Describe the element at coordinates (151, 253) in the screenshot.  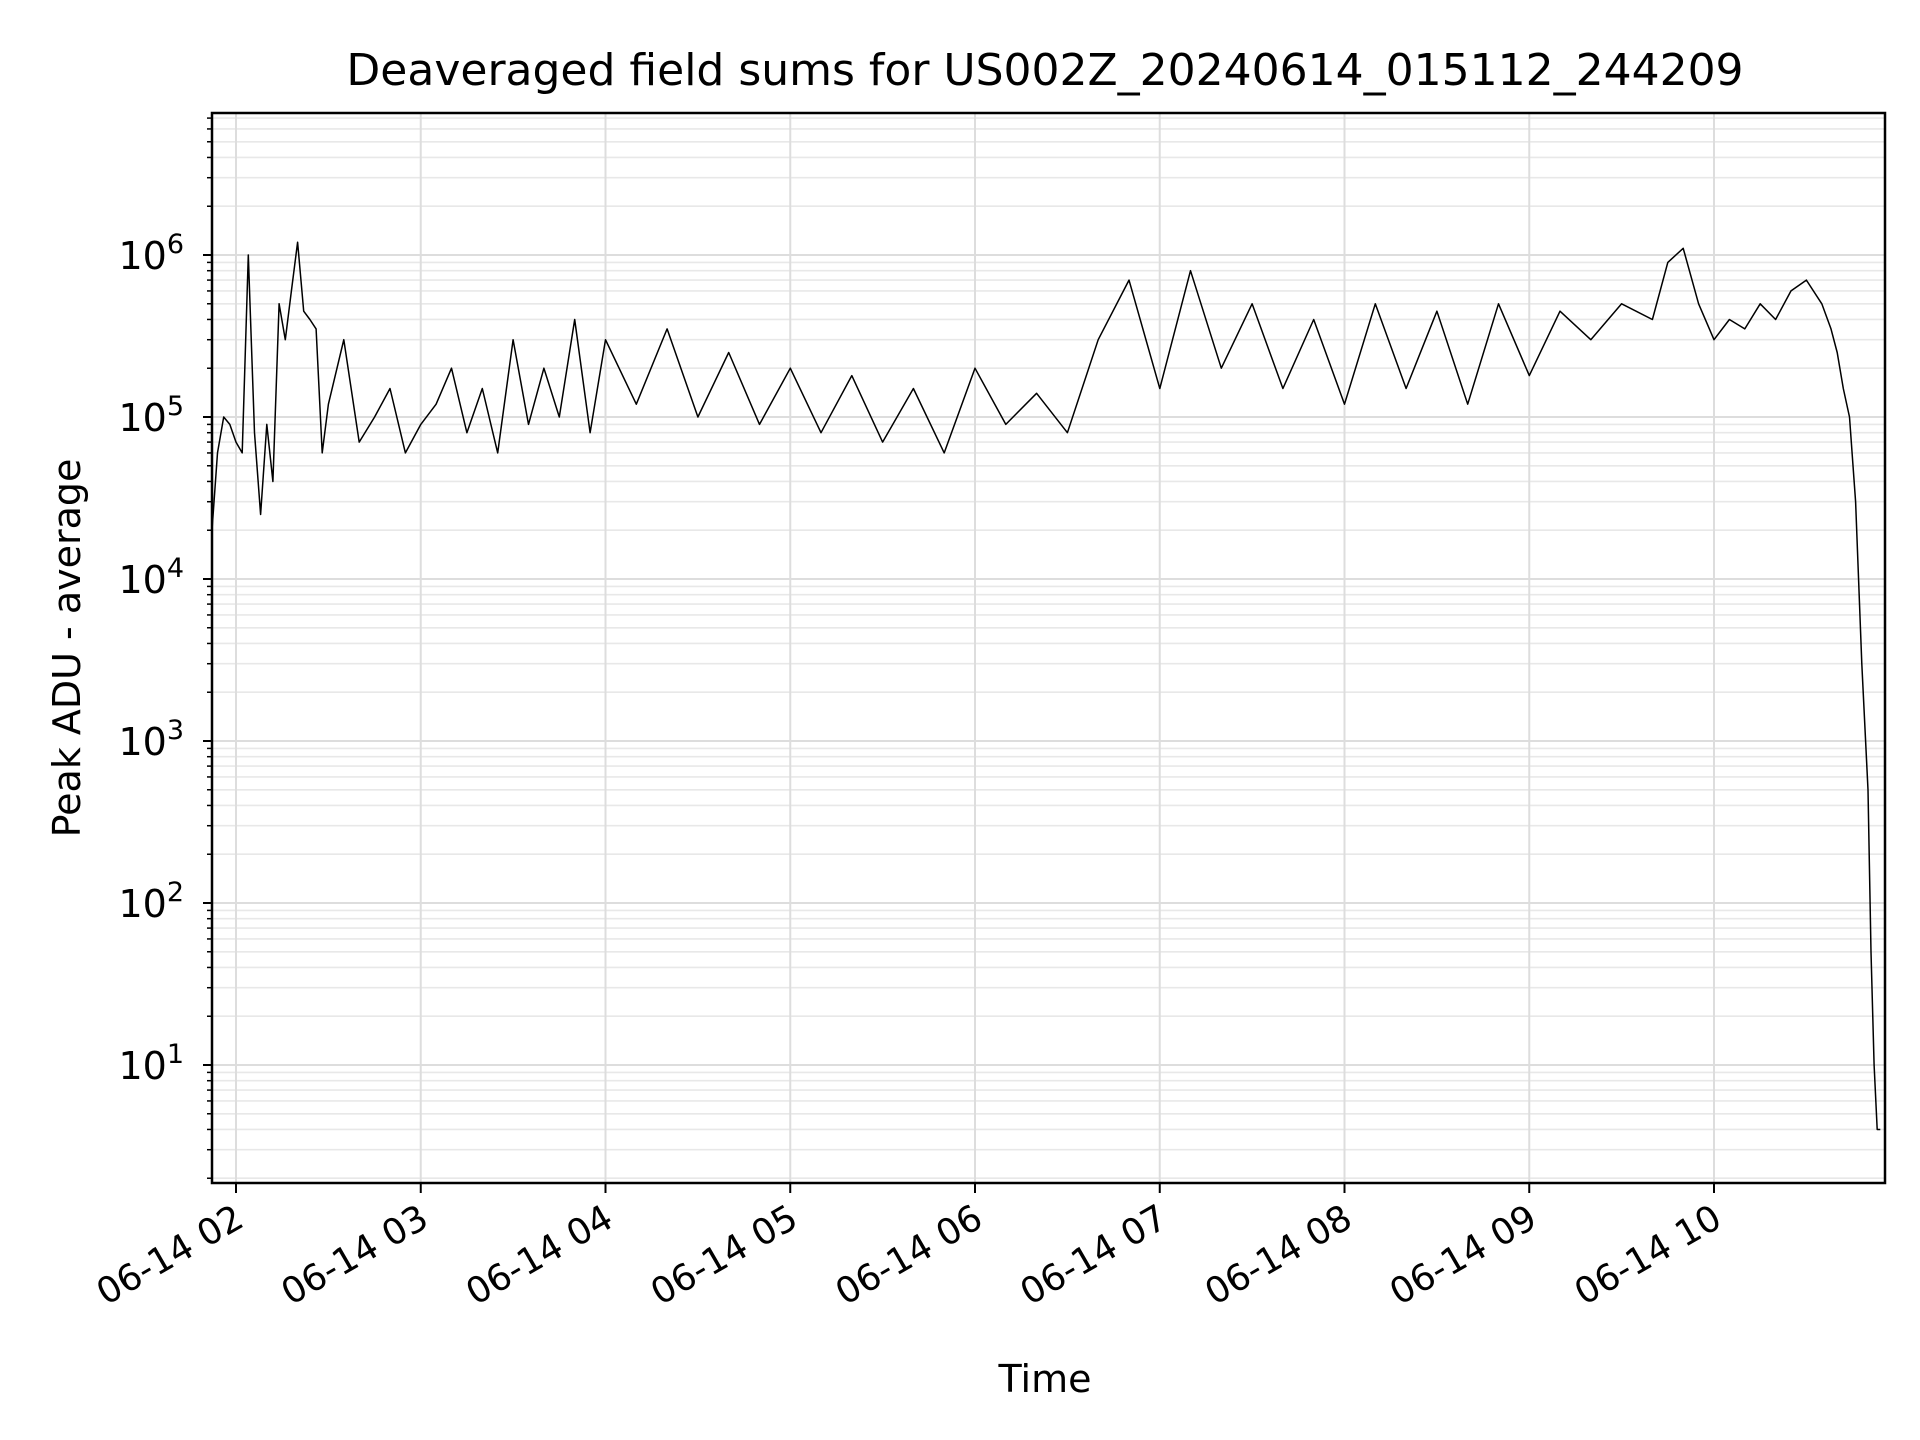
I see `y-tick-label: 106` at that location.